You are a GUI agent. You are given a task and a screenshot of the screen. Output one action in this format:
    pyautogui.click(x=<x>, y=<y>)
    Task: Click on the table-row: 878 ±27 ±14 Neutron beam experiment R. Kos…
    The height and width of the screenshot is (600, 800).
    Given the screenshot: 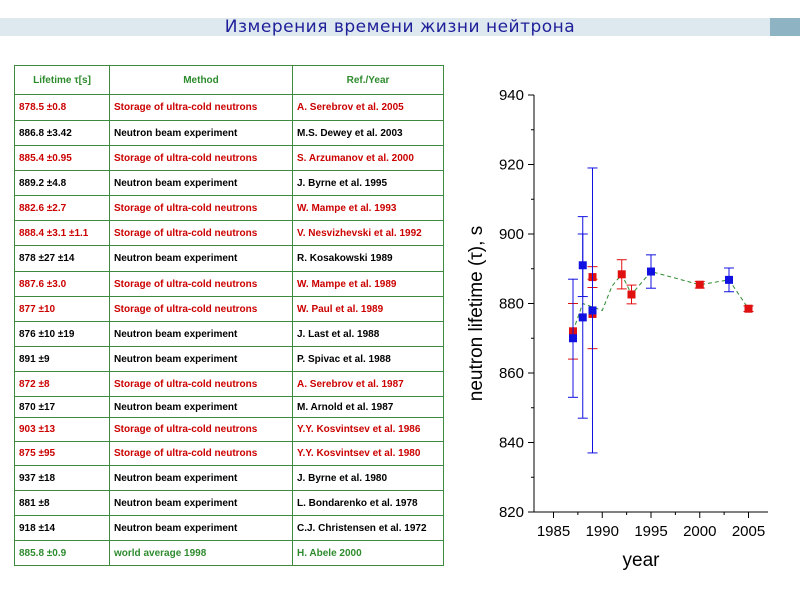 What is the action you would take?
    pyautogui.click(x=229, y=258)
    